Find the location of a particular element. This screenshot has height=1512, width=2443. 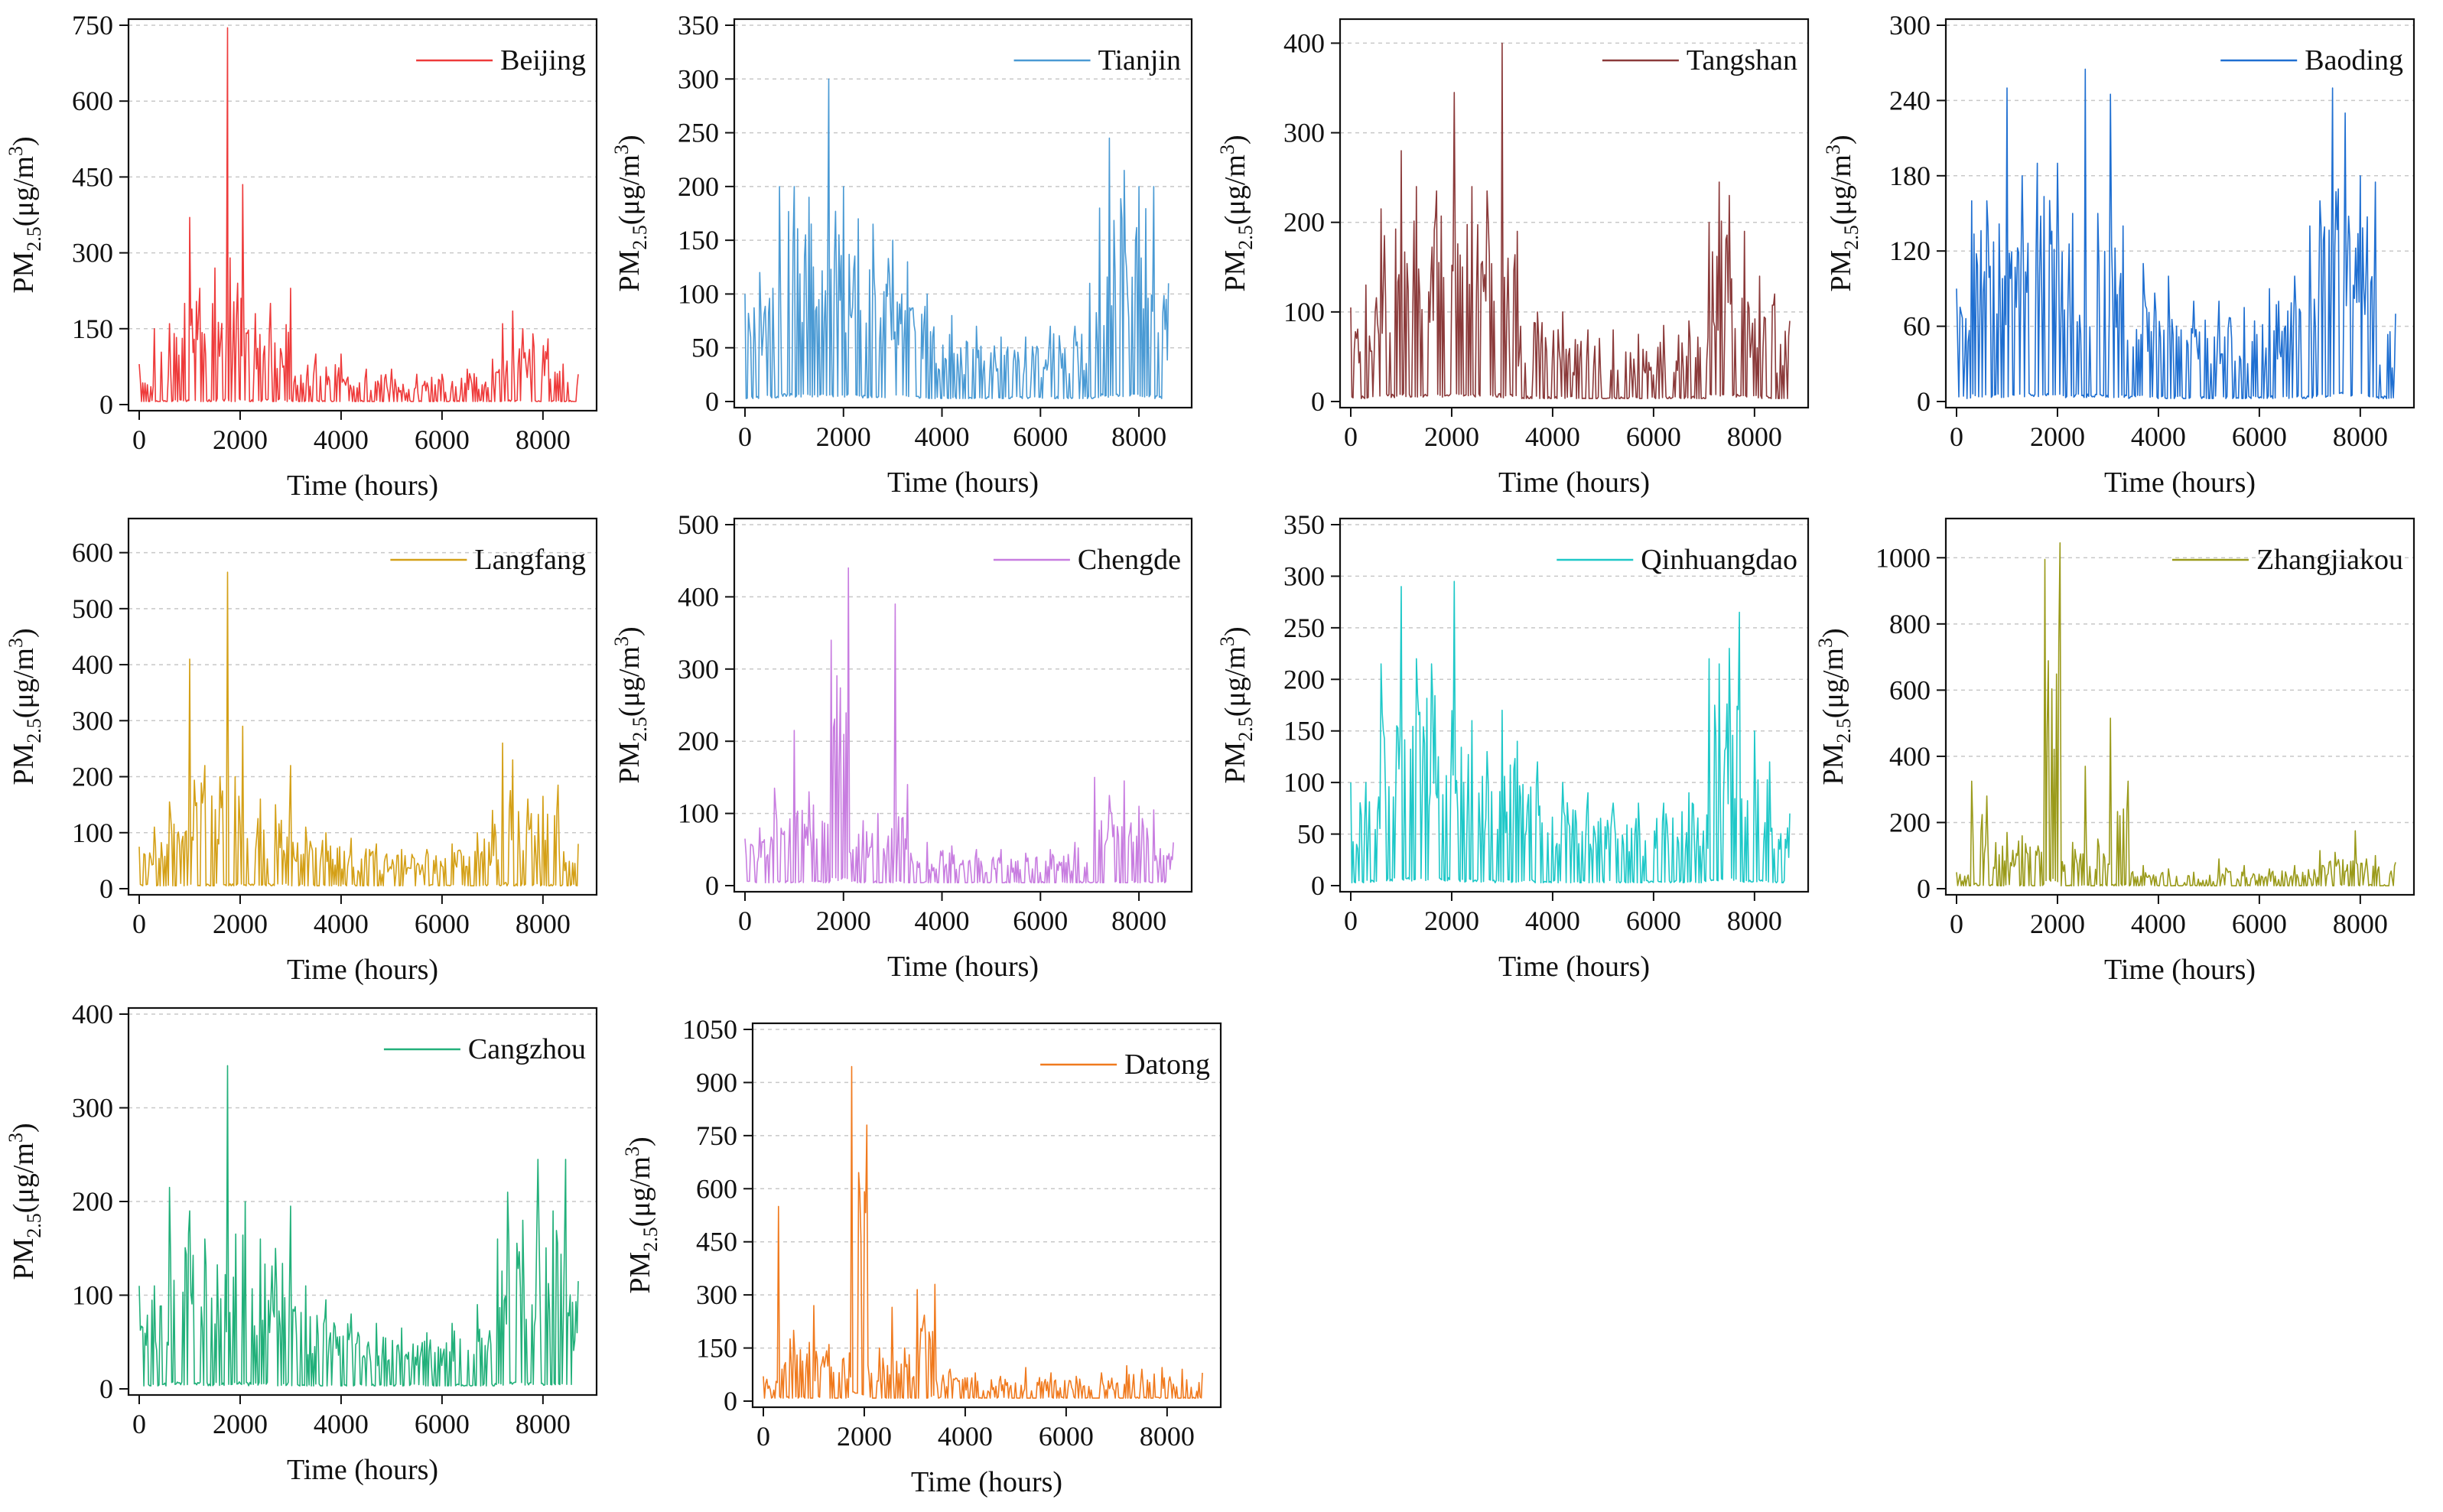

series-line-cangzhou is located at coordinates (358, 1226).